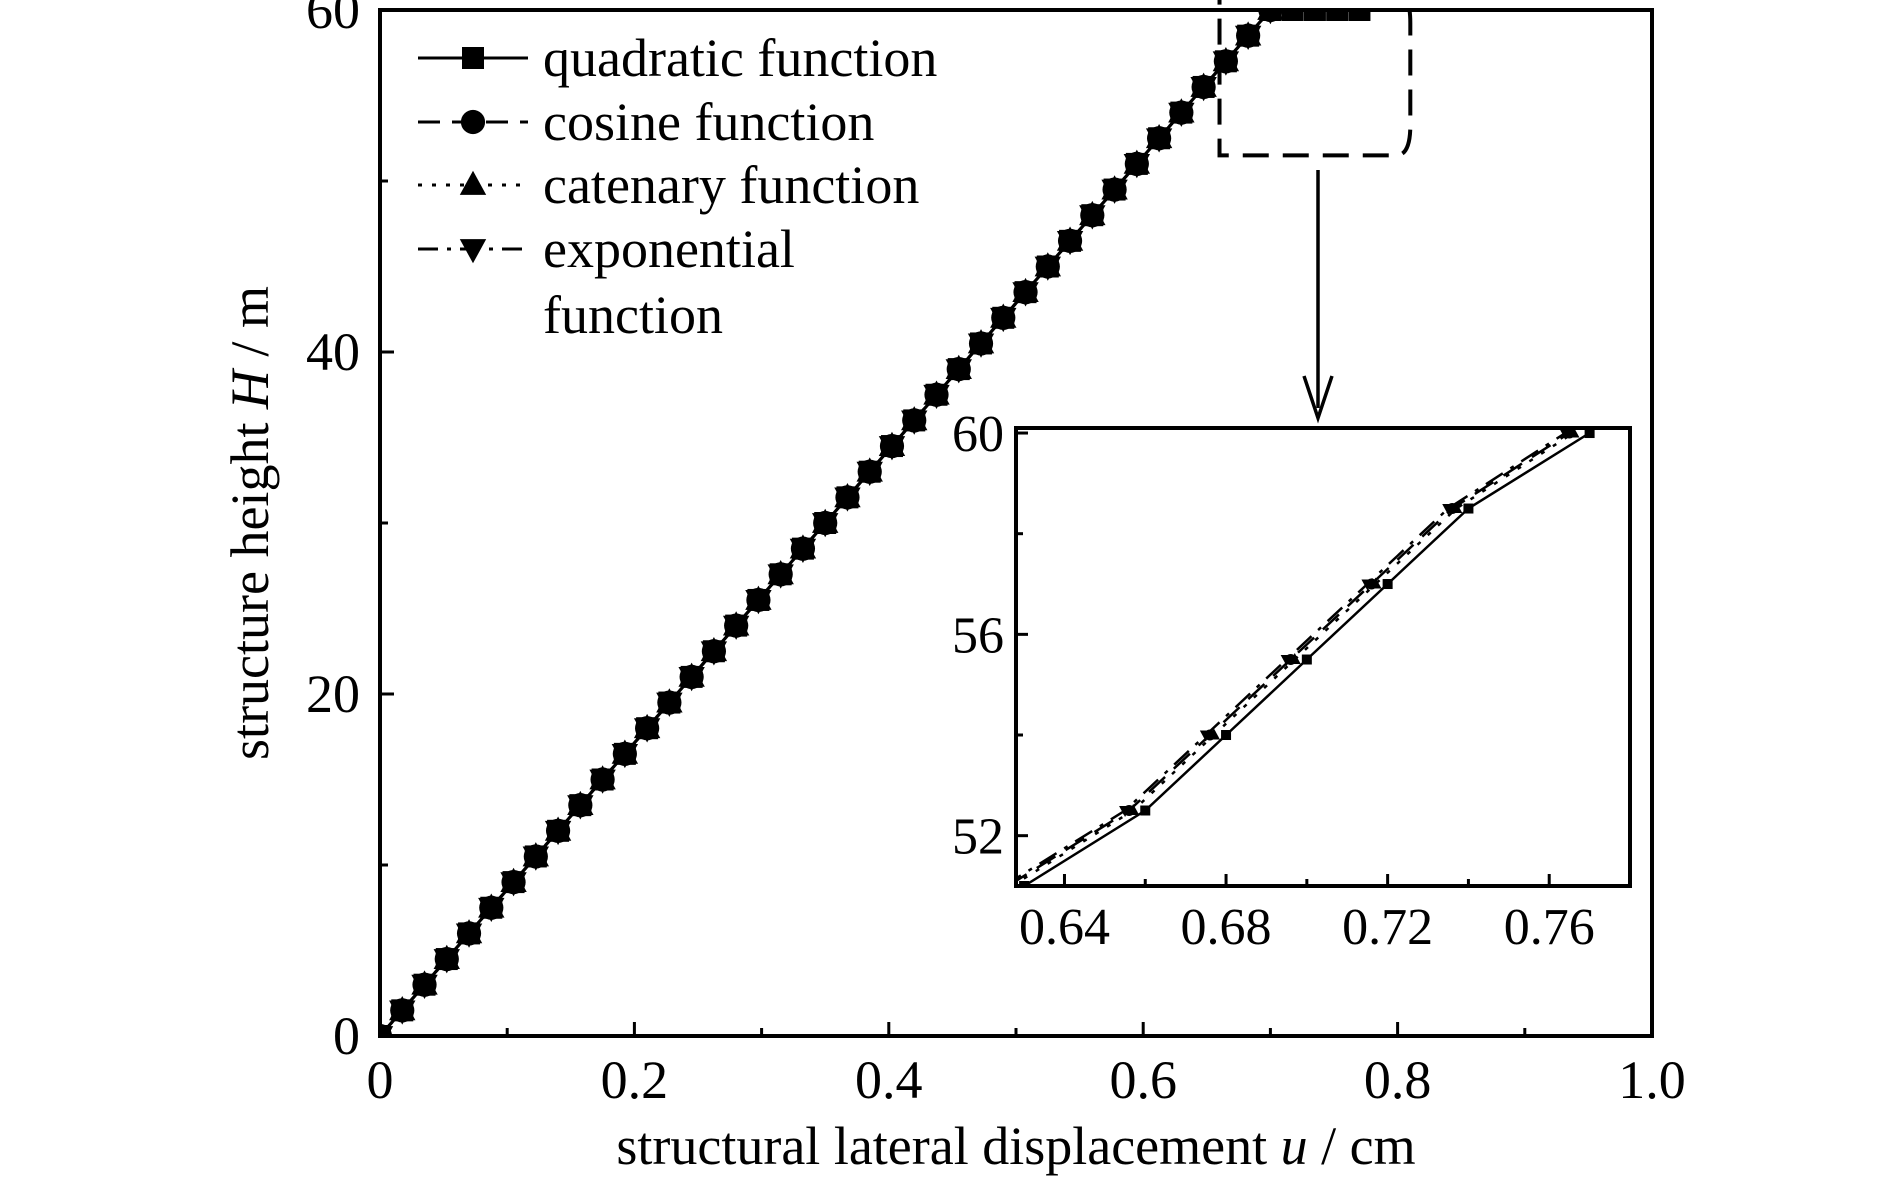 This screenshot has width=1890, height=1181. Describe the element at coordinates (333, 694) in the screenshot. I see `y-tick-label: 20` at that location.